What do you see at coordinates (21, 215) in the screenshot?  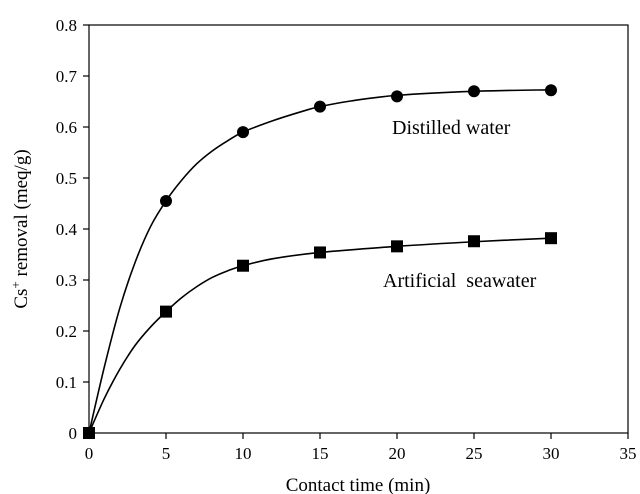 I see `y-axis-title-rest: removal (meq/g)` at bounding box center [21, 215].